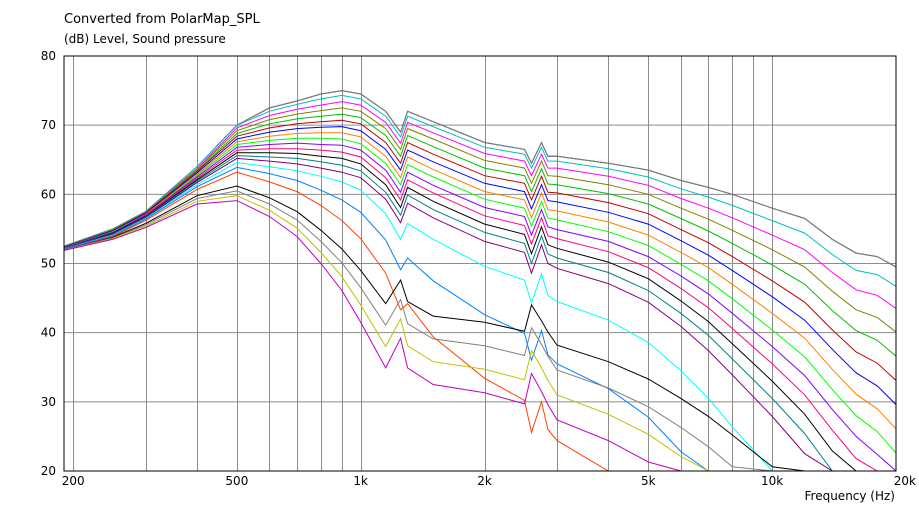 The width and height of the screenshot is (919, 506). Describe the element at coordinates (48, 402) in the screenshot. I see `y-tick-label-1: 30` at that location.